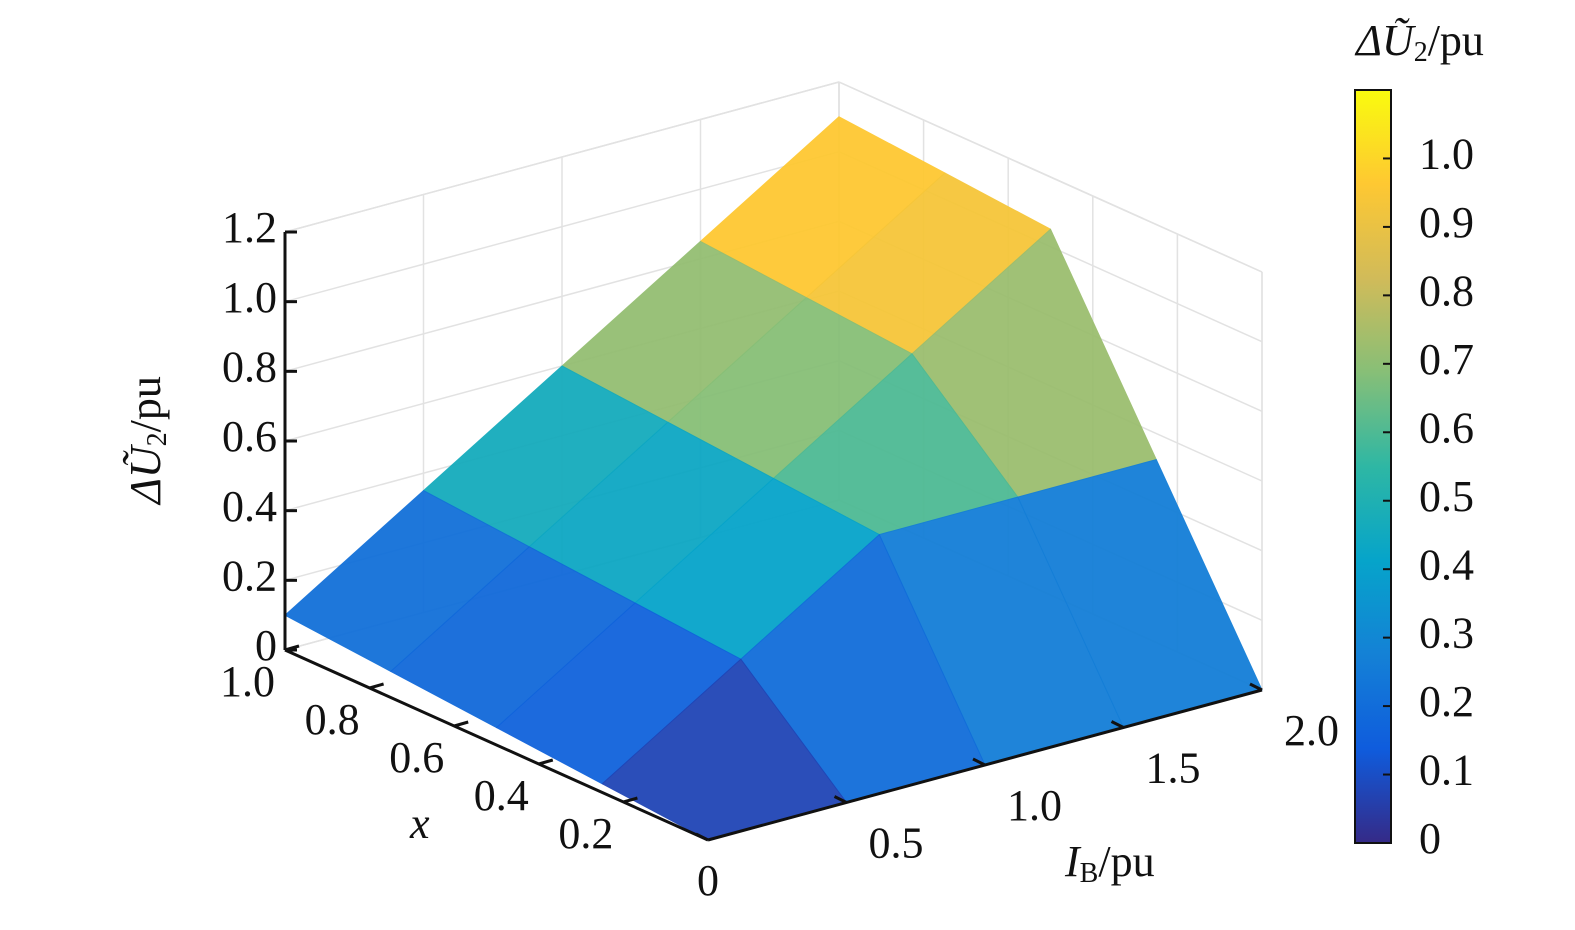  Describe the element at coordinates (896, 843) in the screenshot. I see `x-tick-label: 0.5` at that location.